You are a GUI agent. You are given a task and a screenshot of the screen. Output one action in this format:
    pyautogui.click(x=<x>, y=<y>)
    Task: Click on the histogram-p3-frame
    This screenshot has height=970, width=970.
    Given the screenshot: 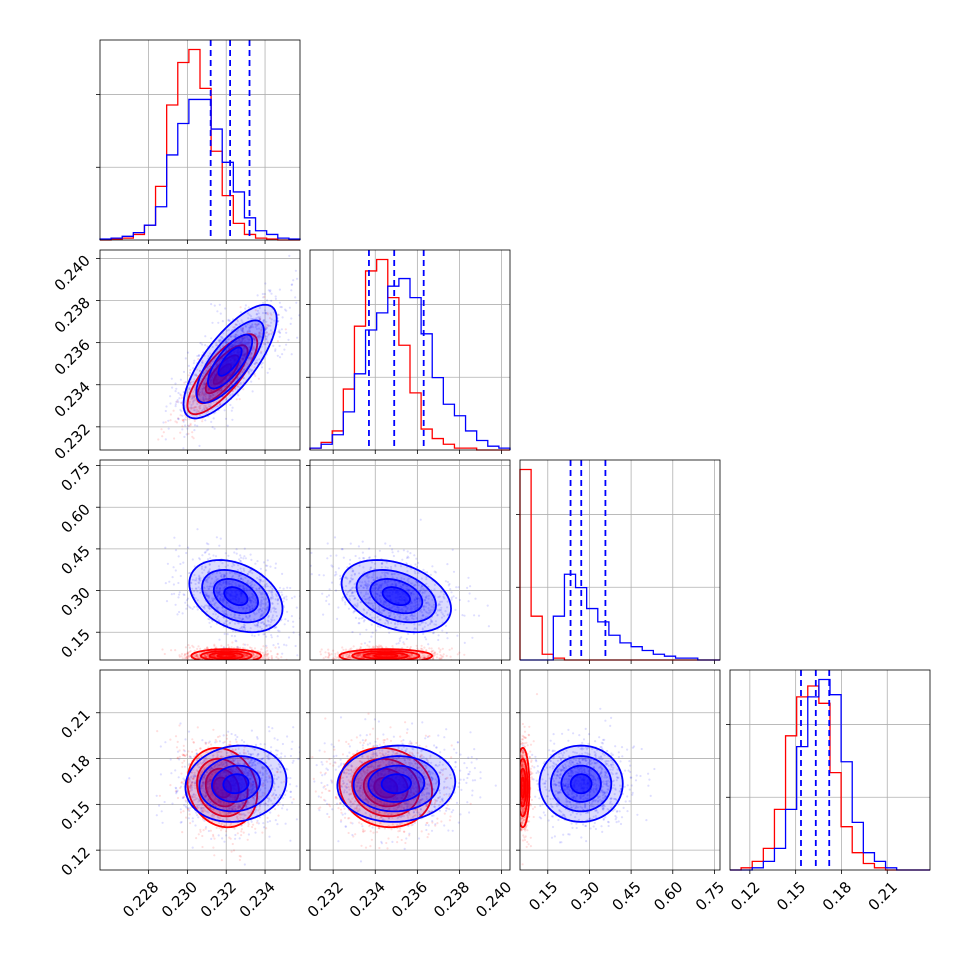 What is the action you would take?
    pyautogui.click(x=620, y=560)
    